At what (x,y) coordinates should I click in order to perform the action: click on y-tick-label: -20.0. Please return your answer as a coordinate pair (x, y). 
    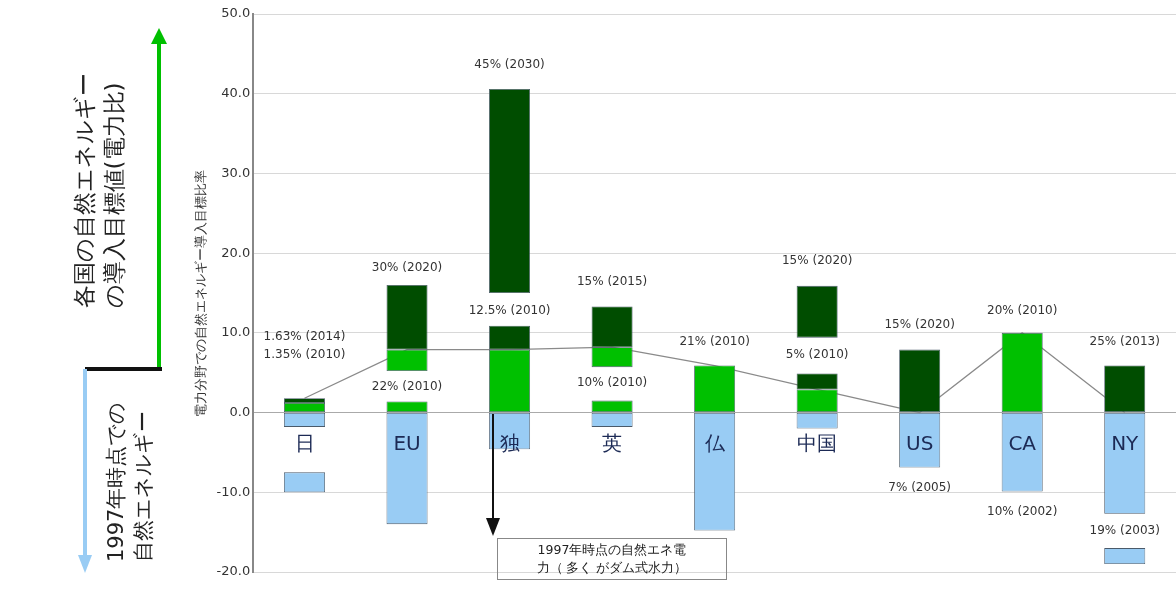
    Looking at the image, I should click on (233, 571).